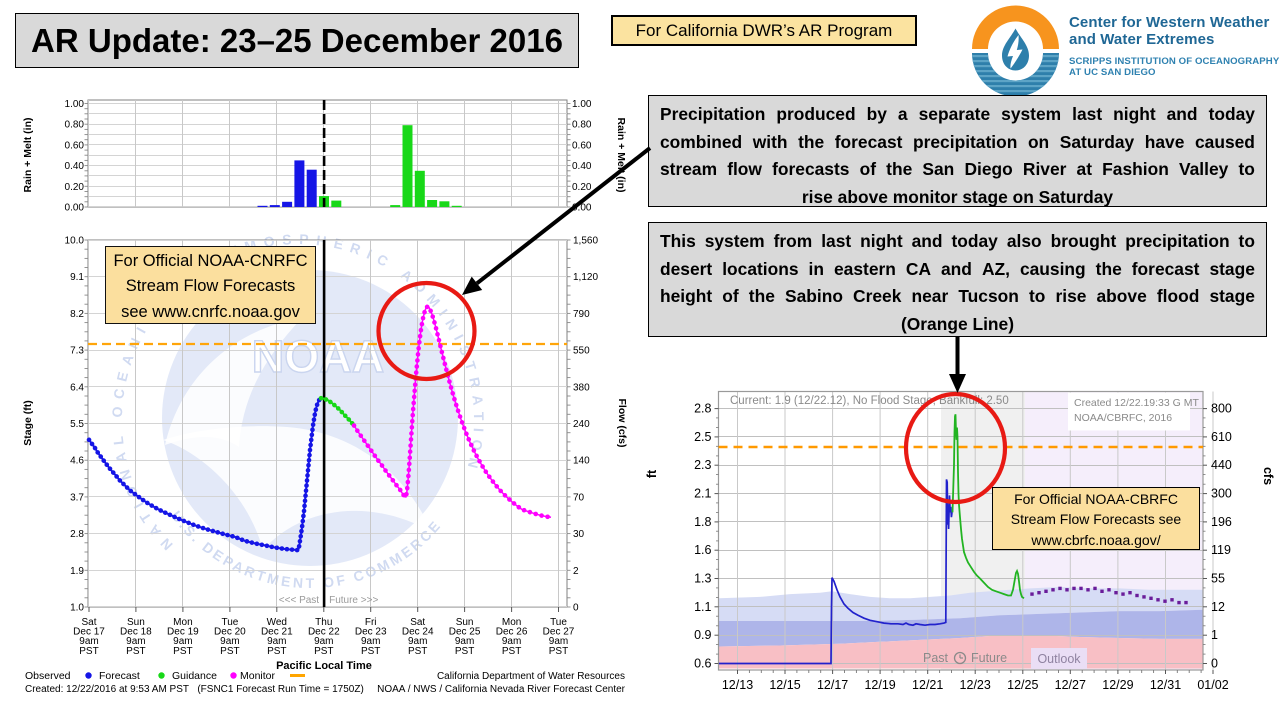 The width and height of the screenshot is (1280, 720). What do you see at coordinates (75, 241) in the screenshot?
I see `svg-text: 10.0` at bounding box center [75, 241].